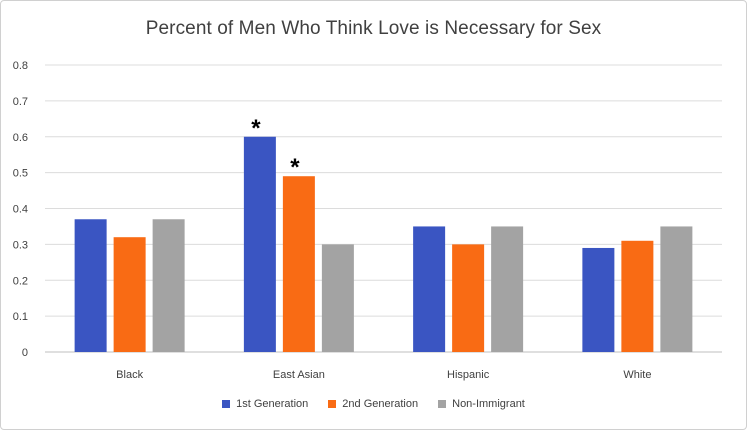 The image size is (747, 430). I want to click on y-tick-label: 0.5, so click(20, 174).